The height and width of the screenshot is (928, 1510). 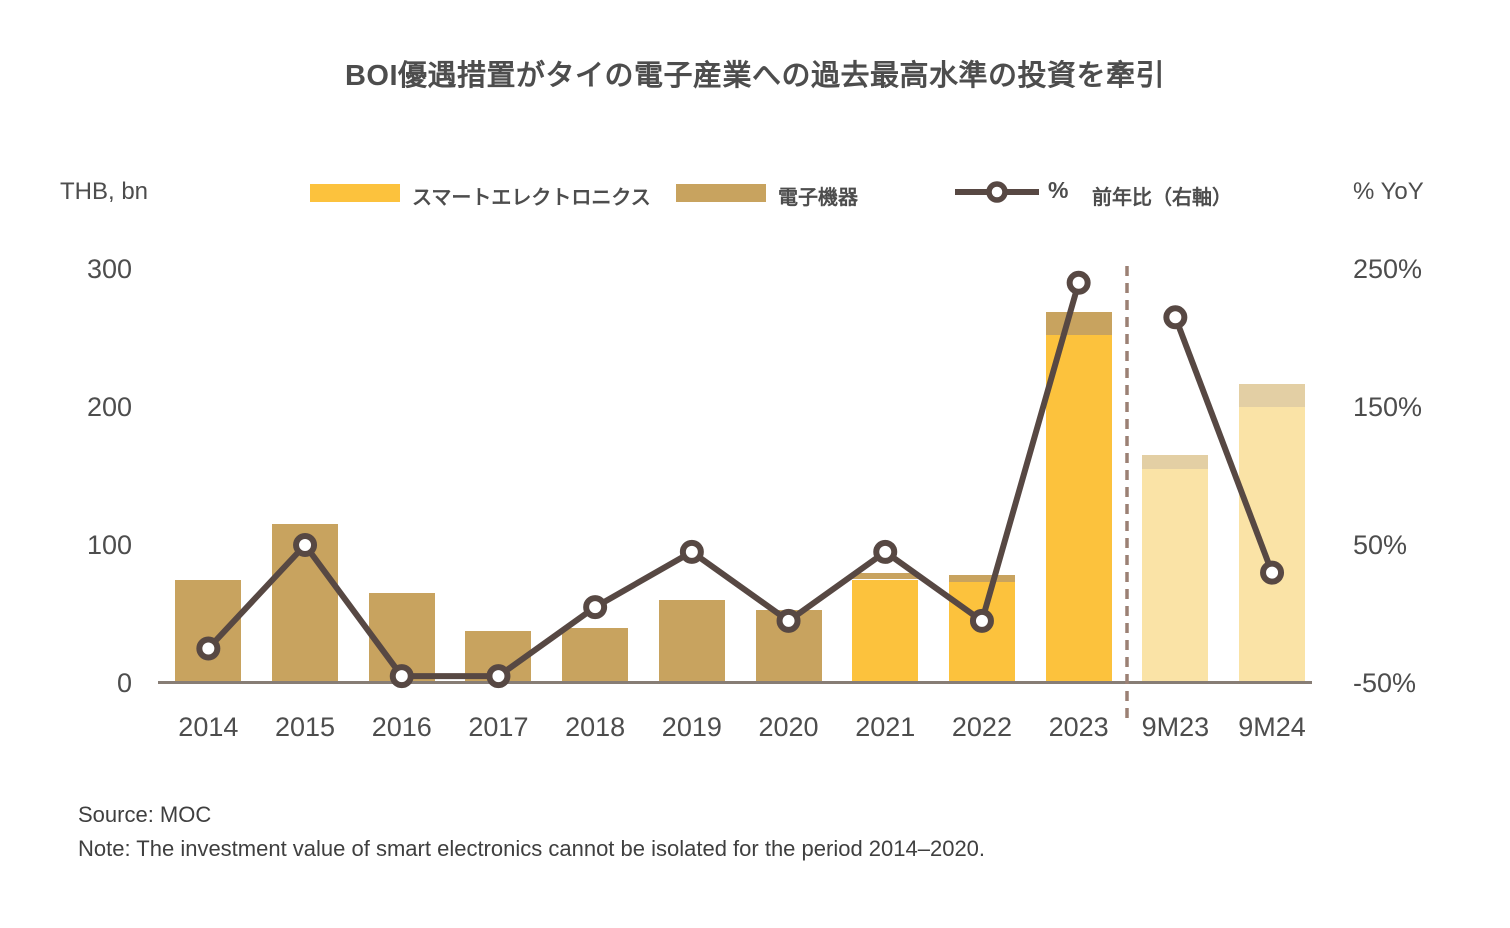 I want to click on yoy-marker-9M23, so click(x=1175, y=317).